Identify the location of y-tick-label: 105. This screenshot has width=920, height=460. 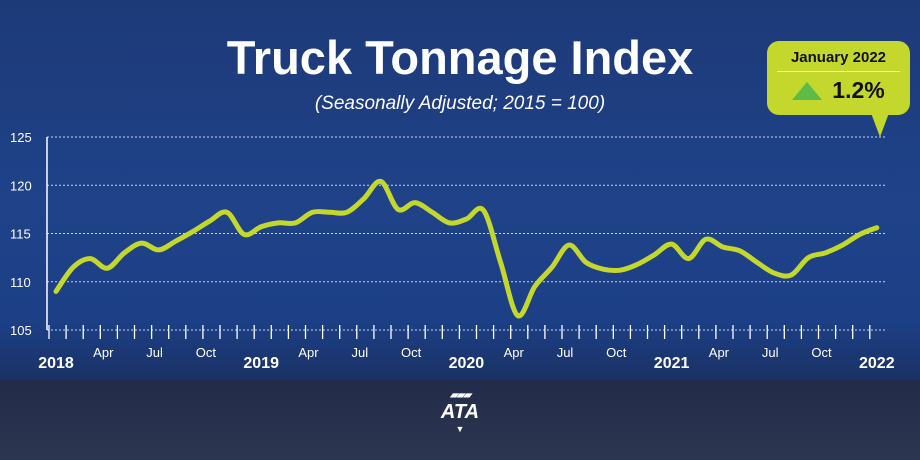
(21, 330).